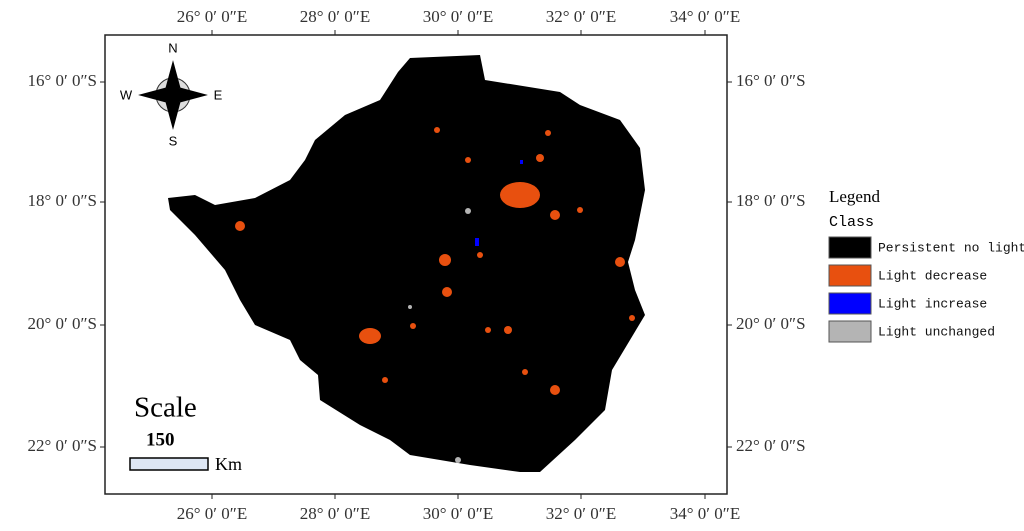 Image resolution: width=1024 pixels, height=531 pixels. Describe the element at coordinates (932, 275) in the screenshot. I see `legend-label: Light decrease` at that location.